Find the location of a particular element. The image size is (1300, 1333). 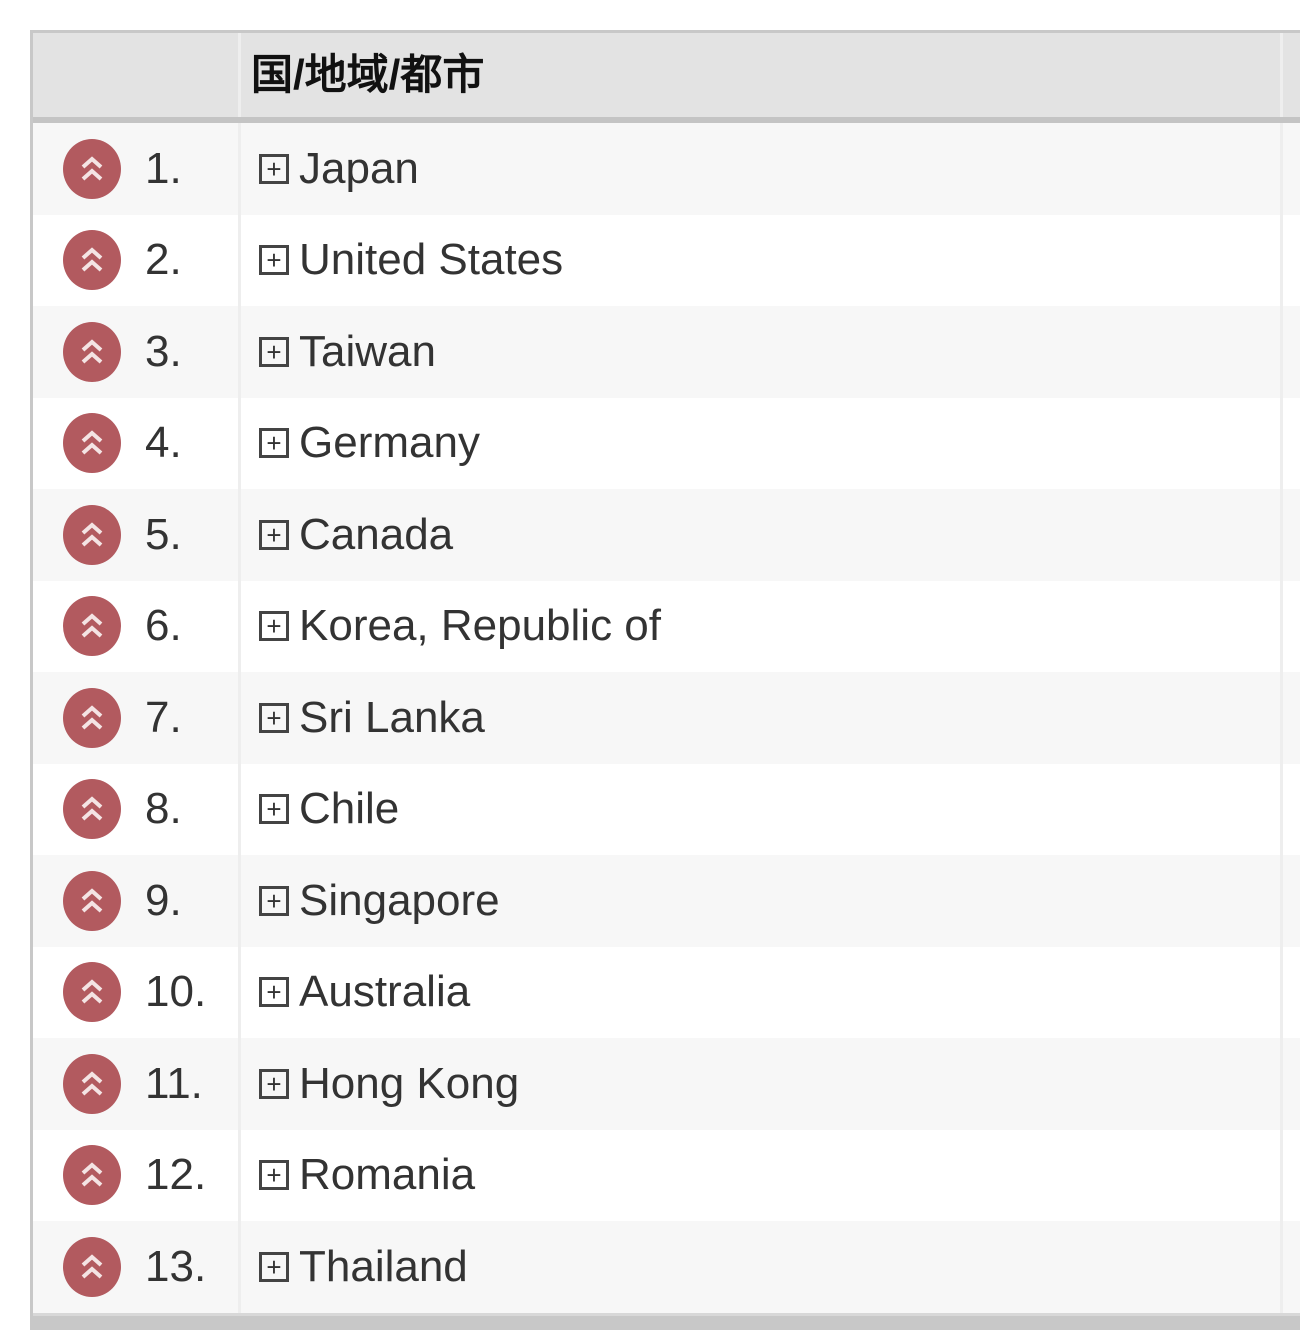

country-cell: + Canada is located at coordinates (760, 535).